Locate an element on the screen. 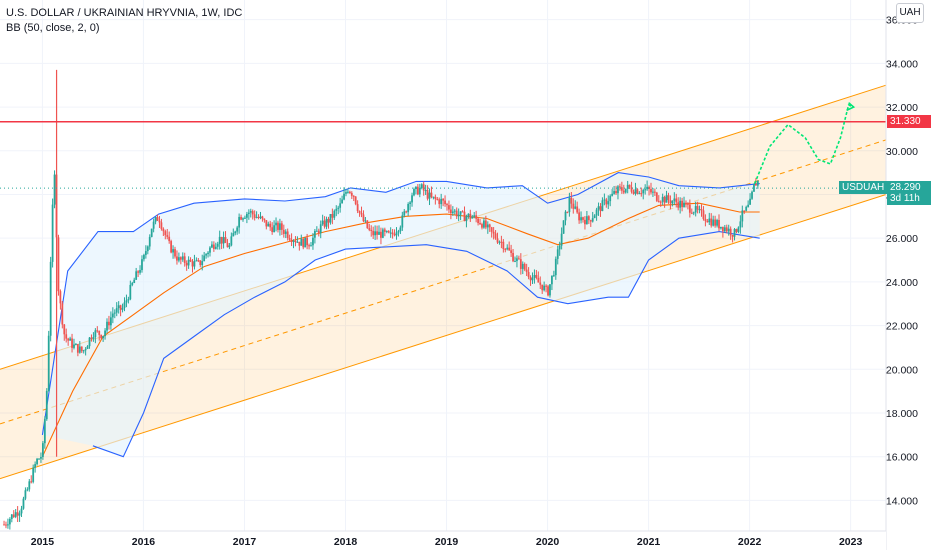  y-tick-label: 18.000 is located at coordinates (902, 414).